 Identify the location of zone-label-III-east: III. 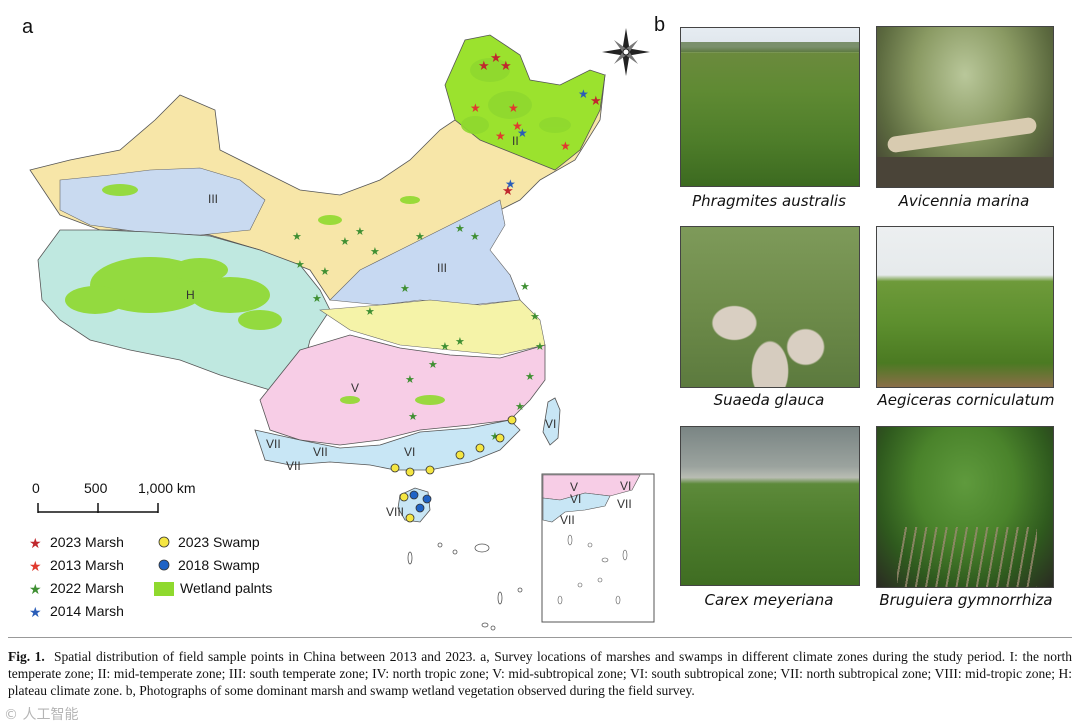
(442, 268).